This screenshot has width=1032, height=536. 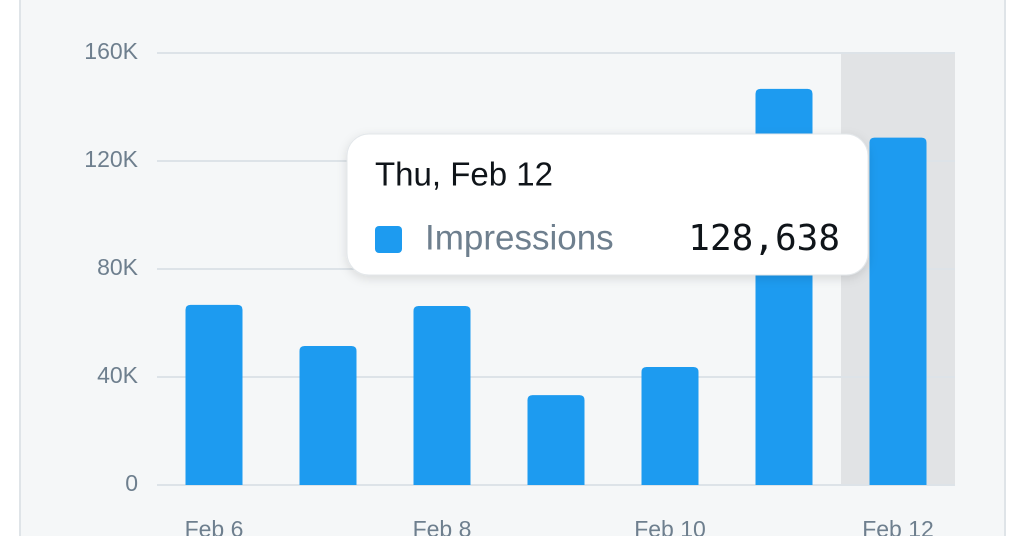 I want to click on tooltip-value: 128,638, so click(x=764, y=238).